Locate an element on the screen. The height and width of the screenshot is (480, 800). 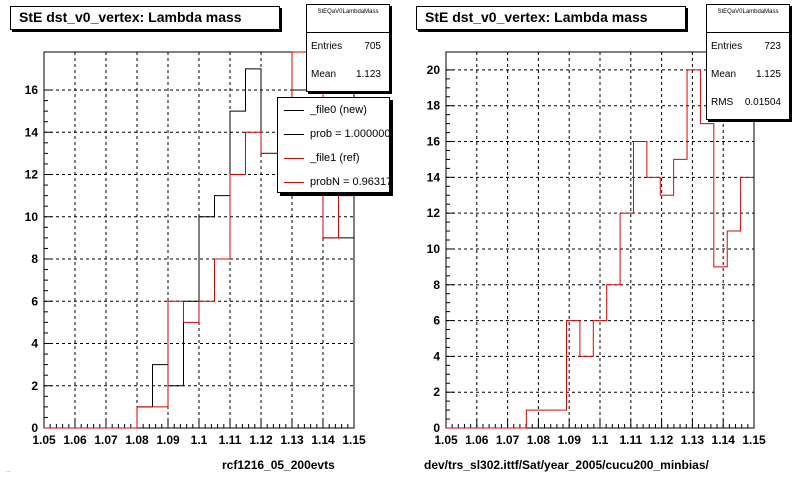
legend-label-probn: probN = 0.963175 is located at coordinates (350, 182).